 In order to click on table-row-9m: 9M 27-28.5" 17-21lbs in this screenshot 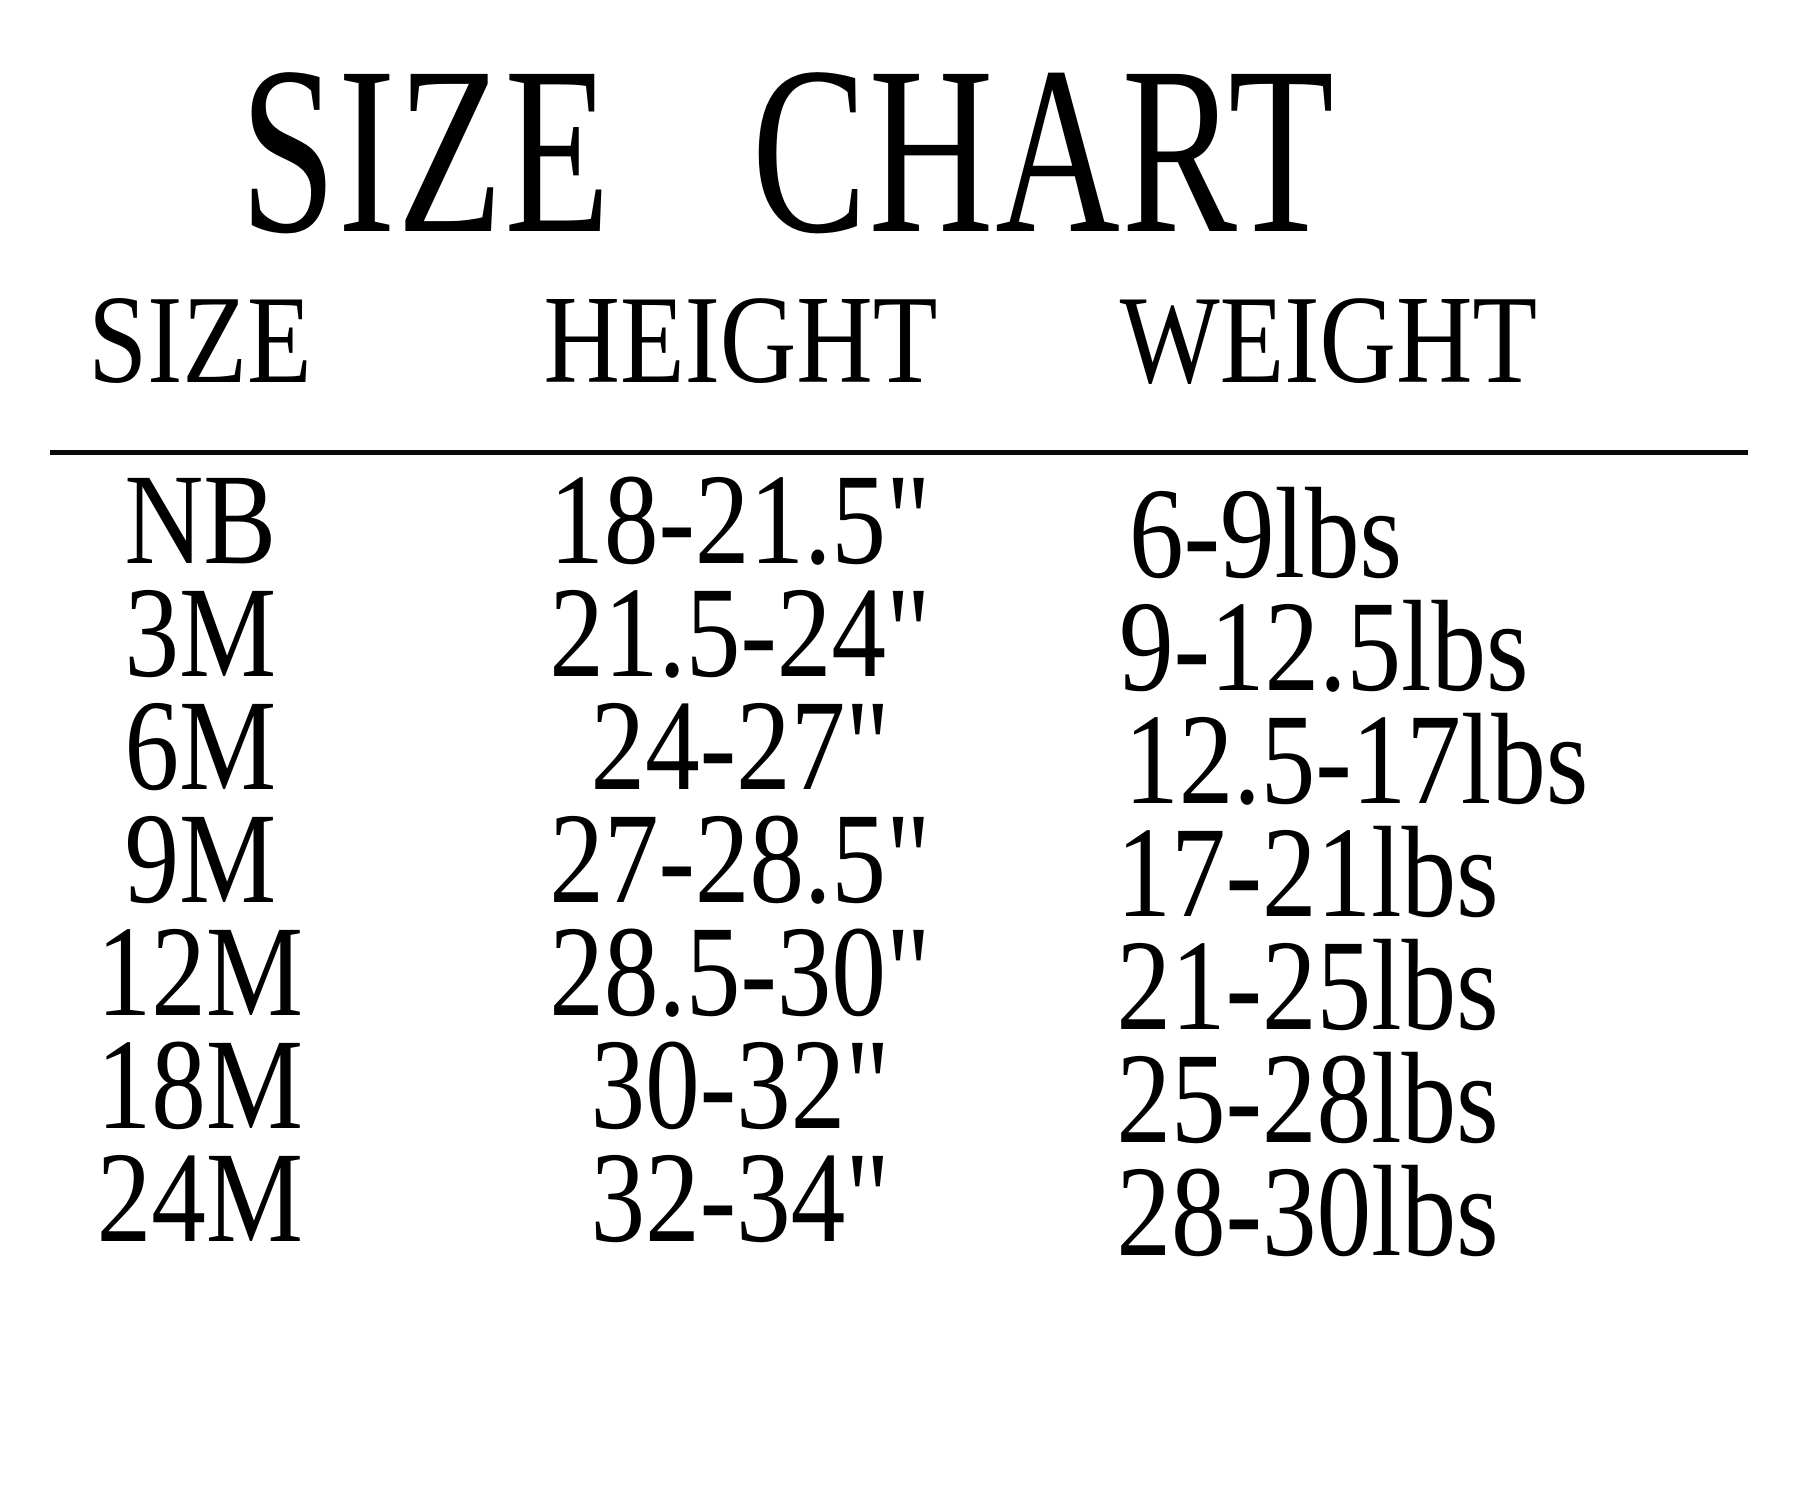, I will do `click(900, 866)`.